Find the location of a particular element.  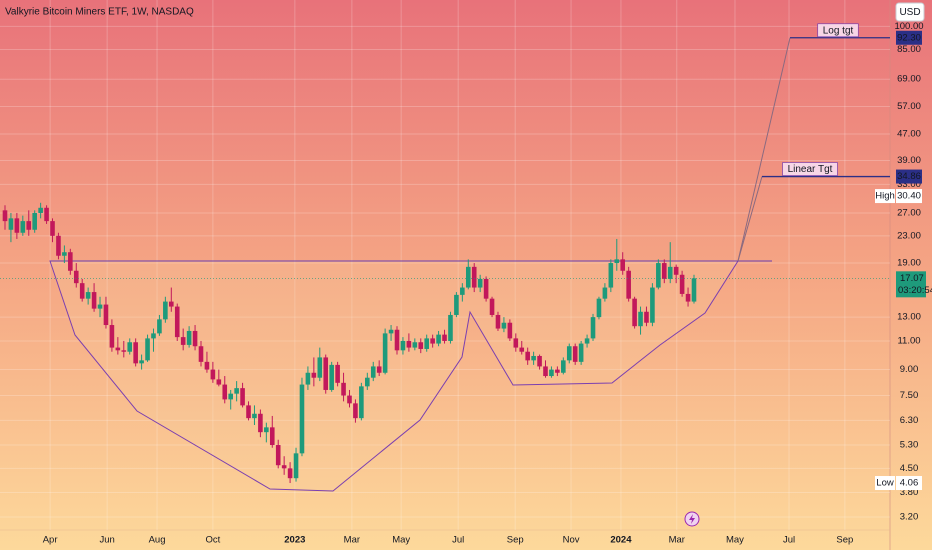

y-tick-label: 7.50 is located at coordinates (909, 395).